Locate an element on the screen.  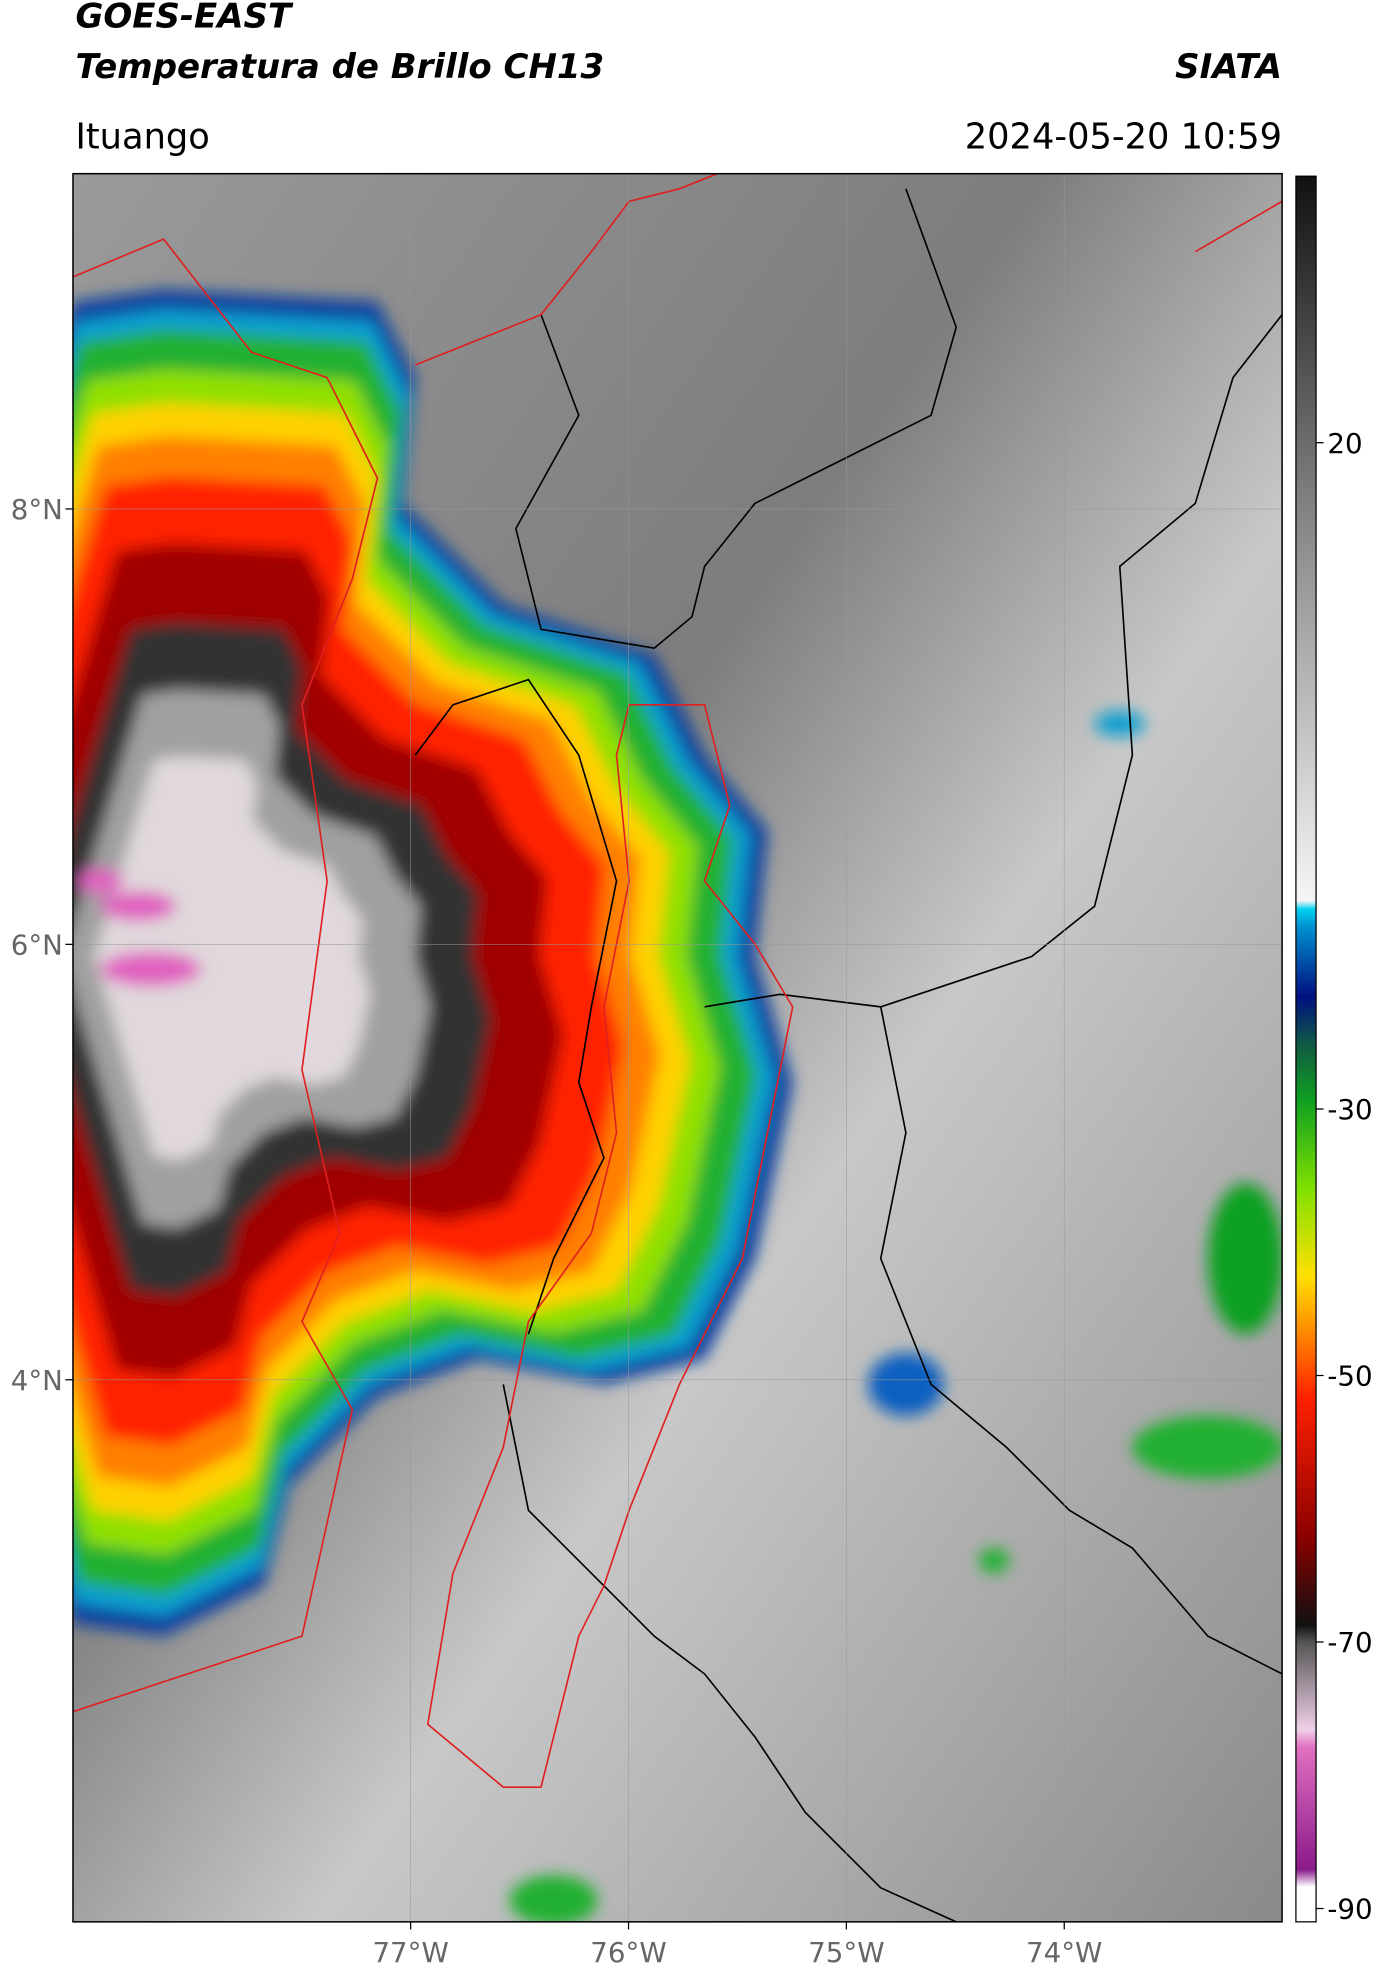
colorbar-ticks: 20 -30 -50 -70 -90 is located at coordinates (1344, 1176).